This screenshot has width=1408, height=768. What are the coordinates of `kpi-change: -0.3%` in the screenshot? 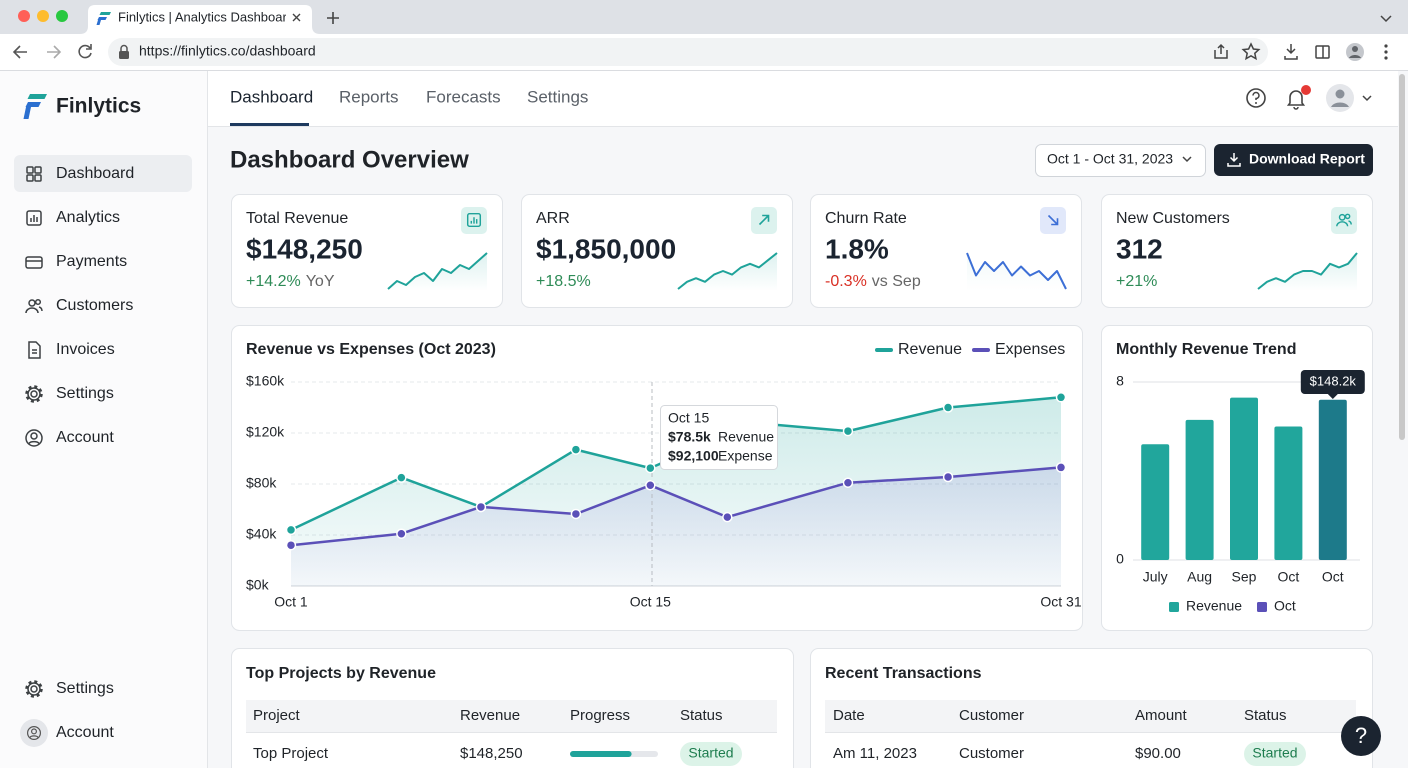 It's located at (846, 281).